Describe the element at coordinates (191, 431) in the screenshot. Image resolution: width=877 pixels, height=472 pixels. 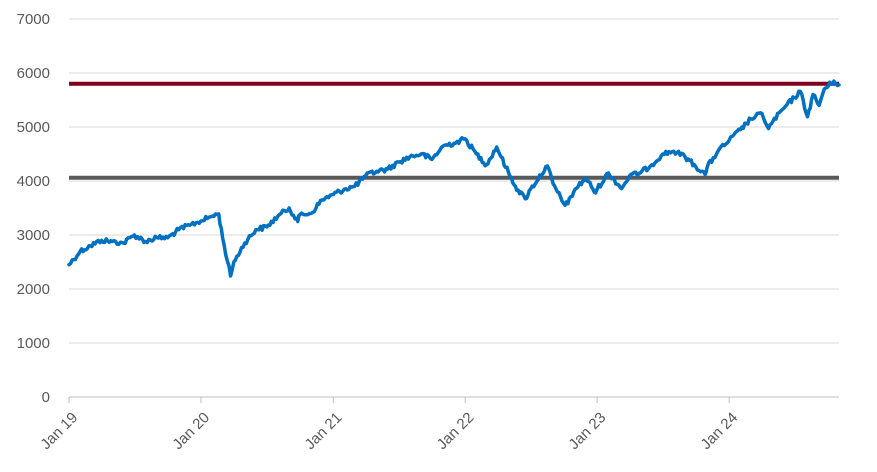
I see `x-tick-label: Jan 20` at that location.